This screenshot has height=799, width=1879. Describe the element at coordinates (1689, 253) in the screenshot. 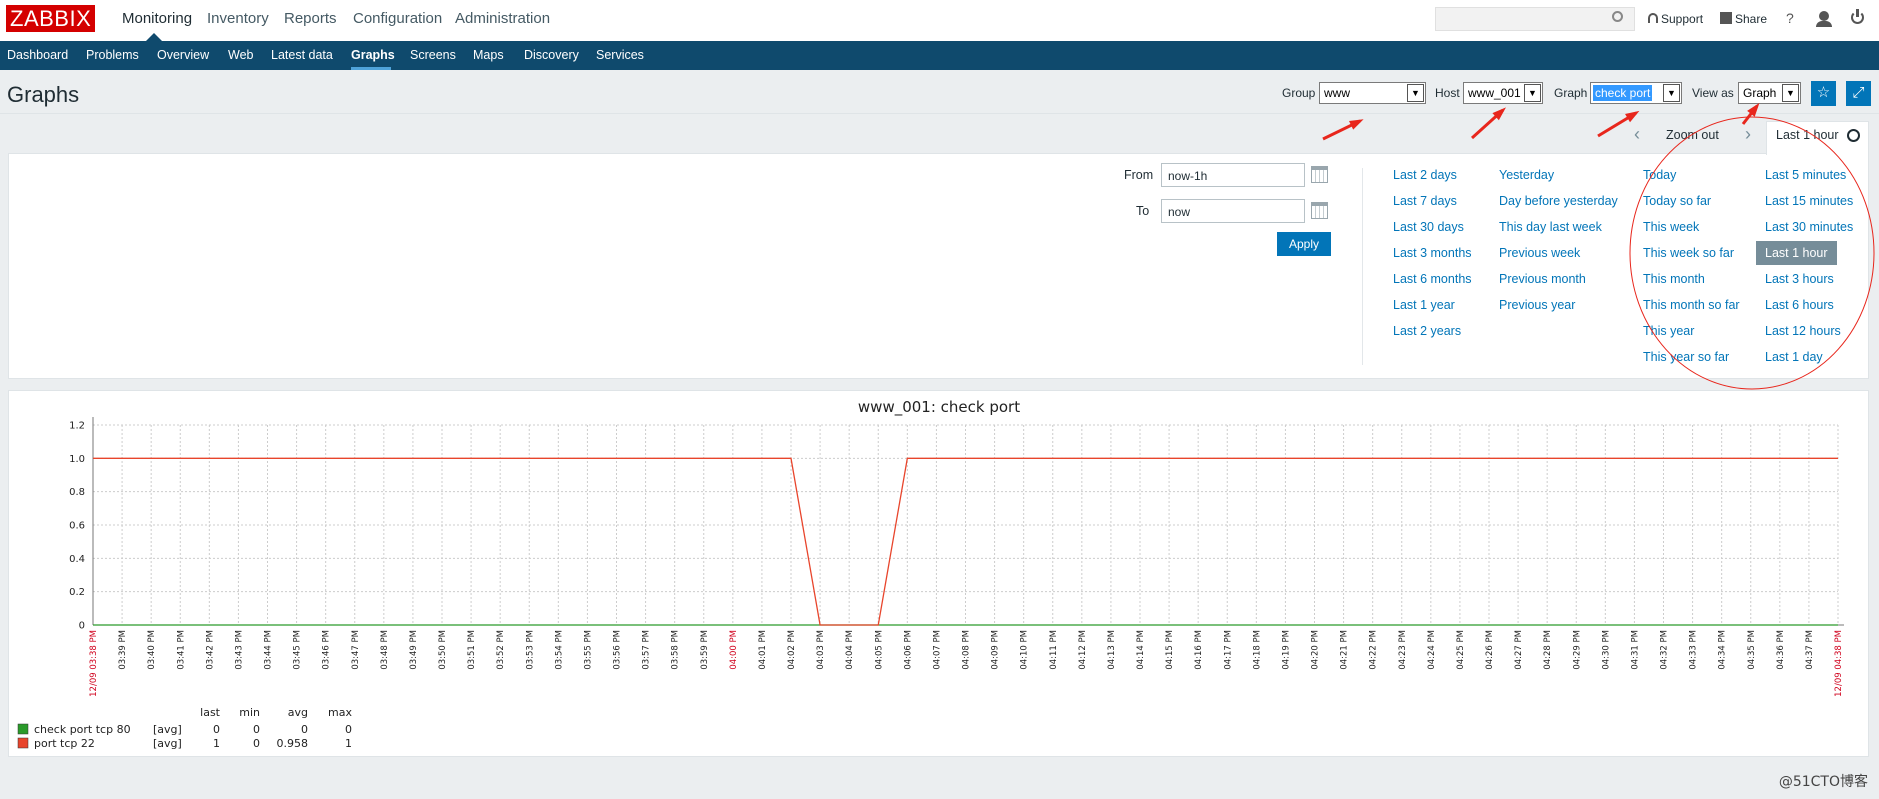

I see `quick-range-link: This week so far` at that location.